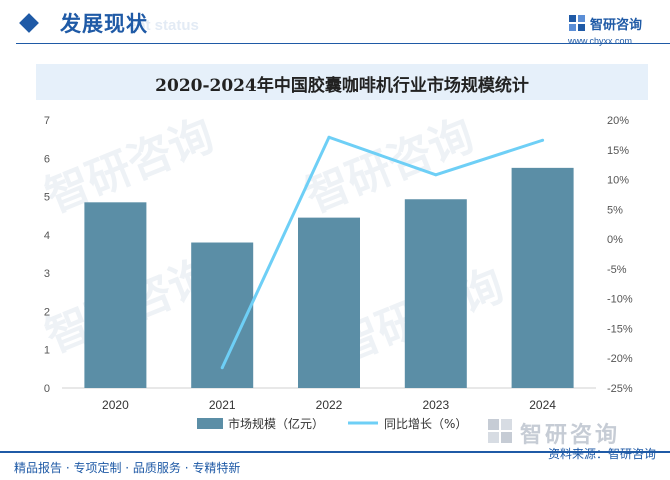  I want to click on y-left-tick-label: 7, so click(47, 121).